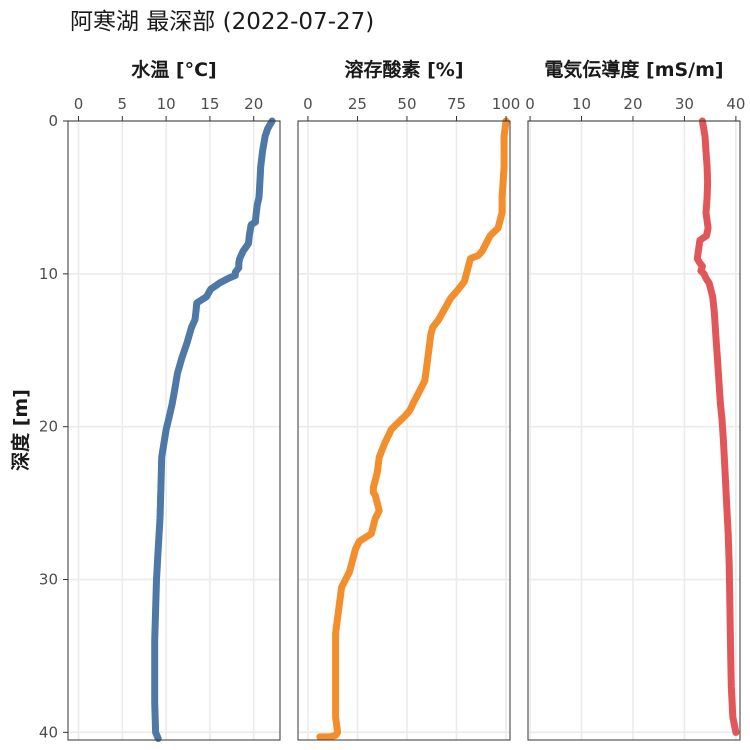 This screenshot has height=750, width=750. Describe the element at coordinates (209, 104) in the screenshot. I see `x-tick-label: 15` at that location.